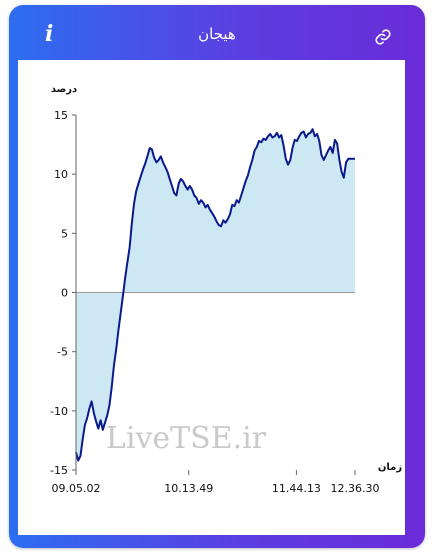 The height and width of the screenshot is (554, 433). I want to click on y-axis: 15 10 5 0 -5 -10 -15, so click(63, 293).